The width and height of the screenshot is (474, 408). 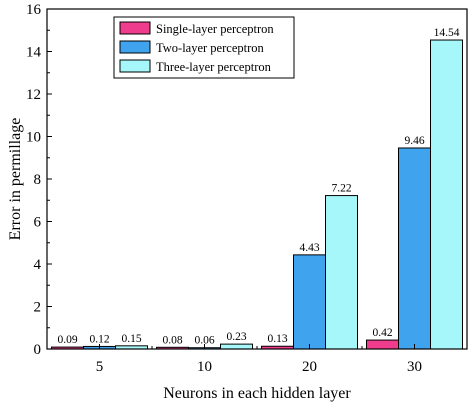 What do you see at coordinates (341, 189) in the screenshot?
I see `data-label-3-20: 7.22` at bounding box center [341, 189].